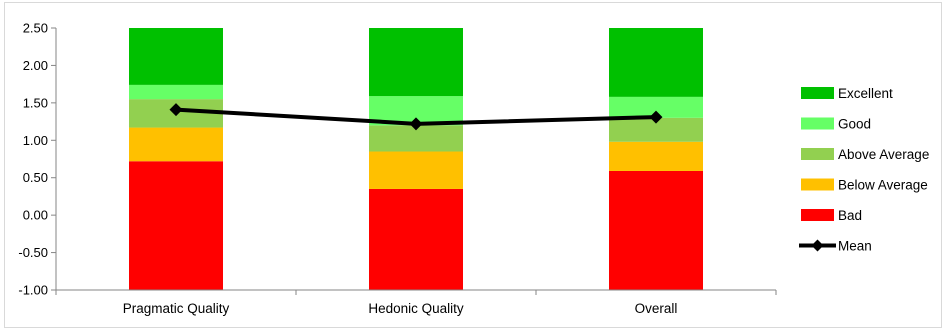  What do you see at coordinates (35, 65) in the screenshot?
I see `y-tick-label-1: 2.00` at bounding box center [35, 65].